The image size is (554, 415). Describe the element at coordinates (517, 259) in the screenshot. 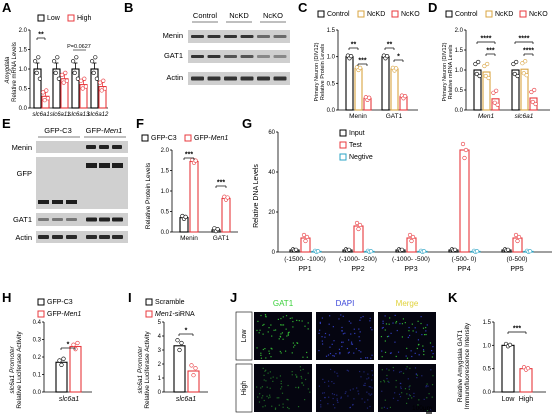

I see `x-tick-label: (0-500)` at that location.